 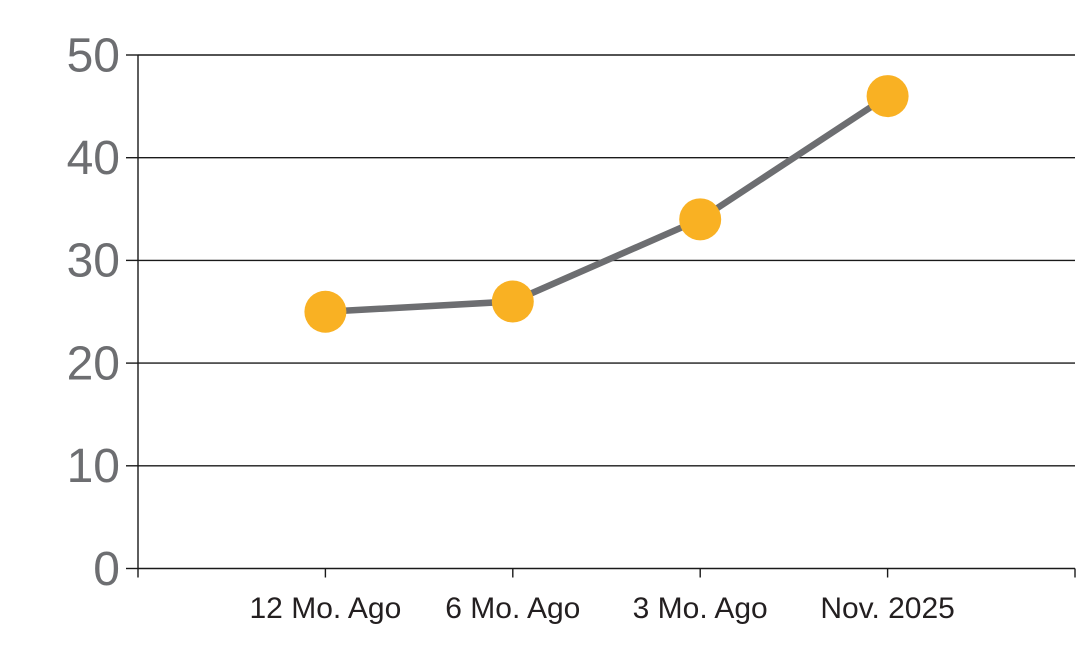 What do you see at coordinates (700, 608) in the screenshot?
I see `x-tick-label: 3 Mo. Ago` at bounding box center [700, 608].